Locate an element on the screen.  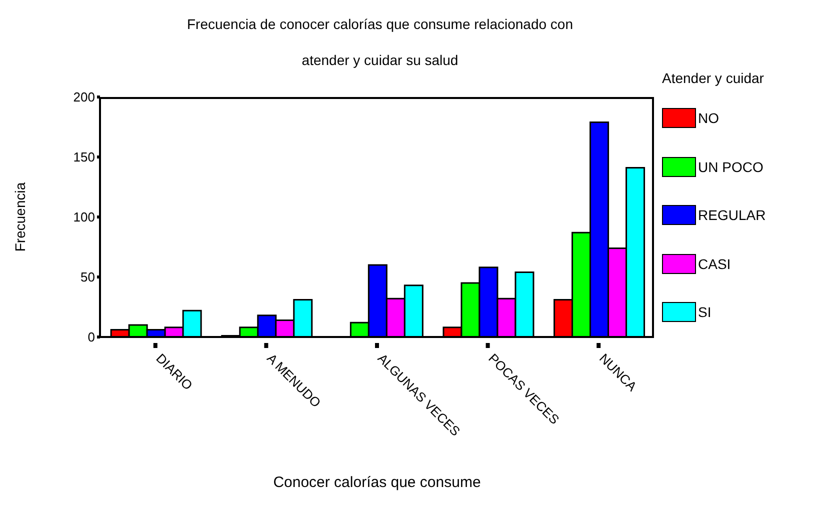
y-tick-label: 100 is located at coordinates (84, 217).